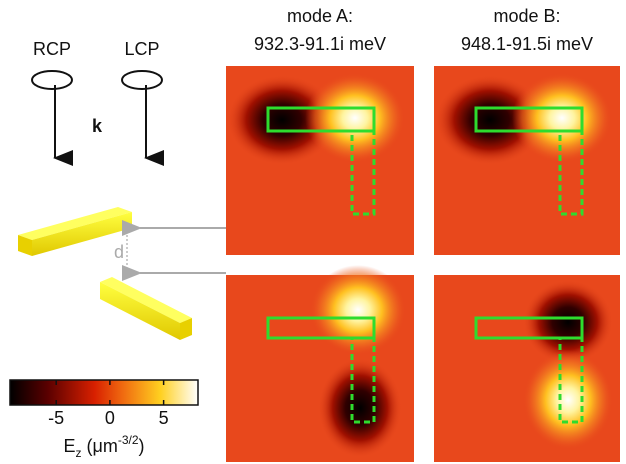 This screenshot has width=626, height=464. Describe the element at coordinates (320, 44) in the screenshot. I see `panel-subtitle: 932.3-91.1i meV` at that location.